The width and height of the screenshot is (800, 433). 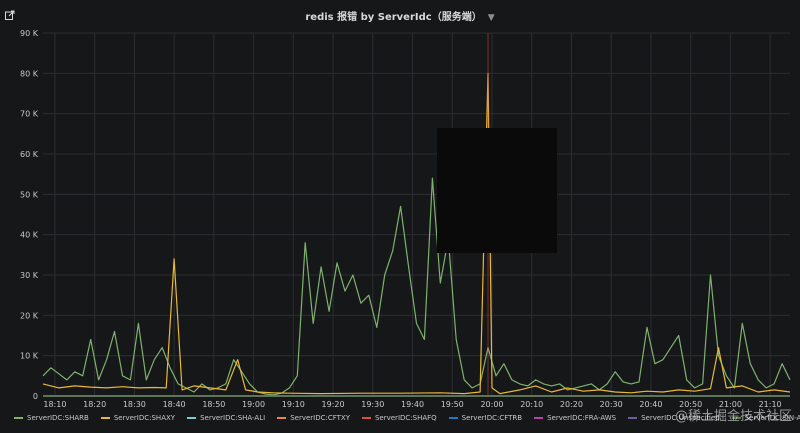 What do you see at coordinates (452, 404) in the screenshot?
I see `x-tick-label: 19:50` at bounding box center [452, 404].